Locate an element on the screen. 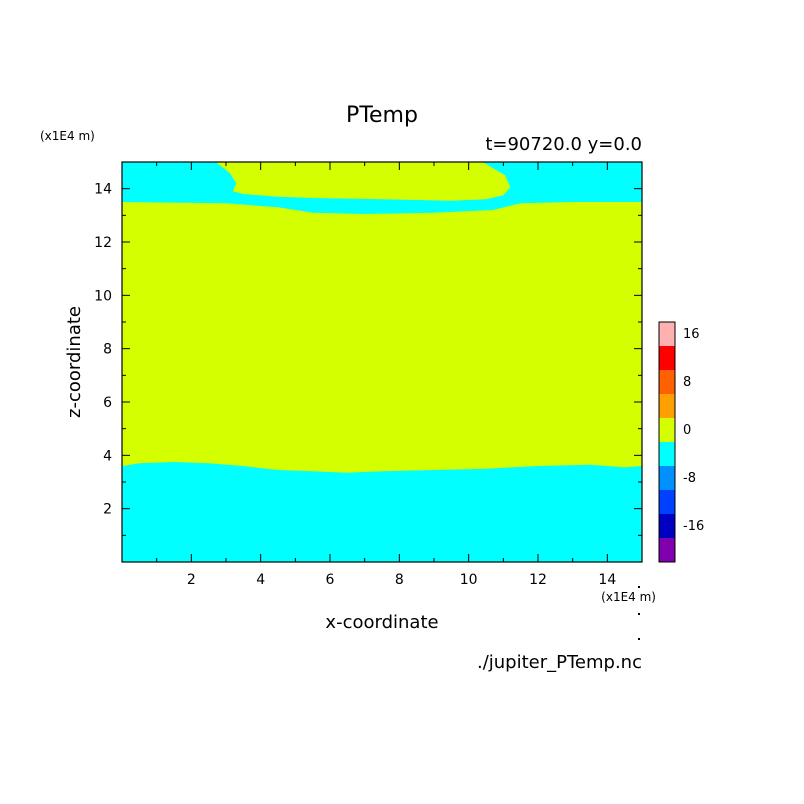 The height and width of the screenshot is (804, 804). x-tick-label: 10 is located at coordinates (469, 580).